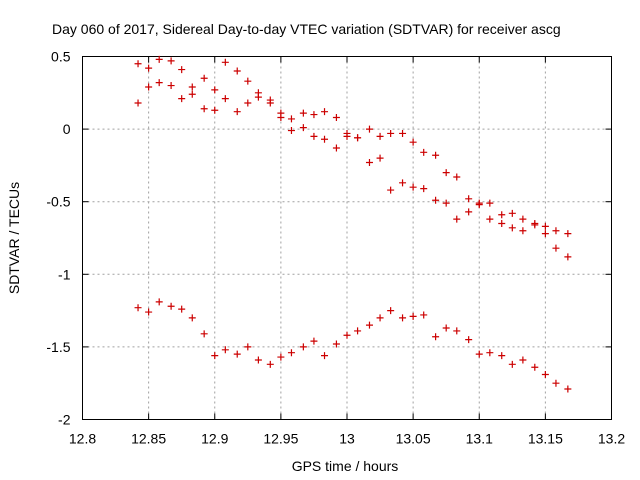 The image size is (640, 480). Describe the element at coordinates (58, 347) in the screenshot. I see `y-tick-label: -1.5` at that location.